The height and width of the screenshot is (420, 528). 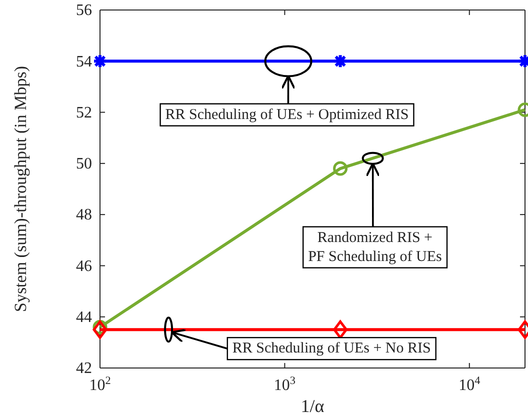 What do you see at coordinates (100, 384) in the screenshot?
I see `x-tick-label: 10$^{2}$` at bounding box center [100, 384].